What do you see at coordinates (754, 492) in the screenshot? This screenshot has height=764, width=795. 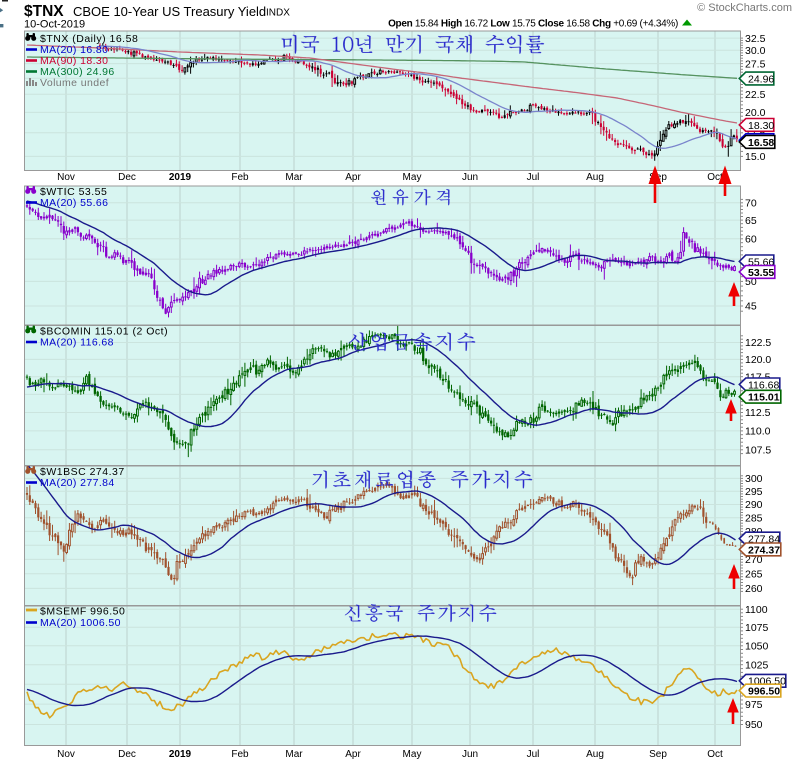 I see `svg-text: 295` at bounding box center [754, 492].